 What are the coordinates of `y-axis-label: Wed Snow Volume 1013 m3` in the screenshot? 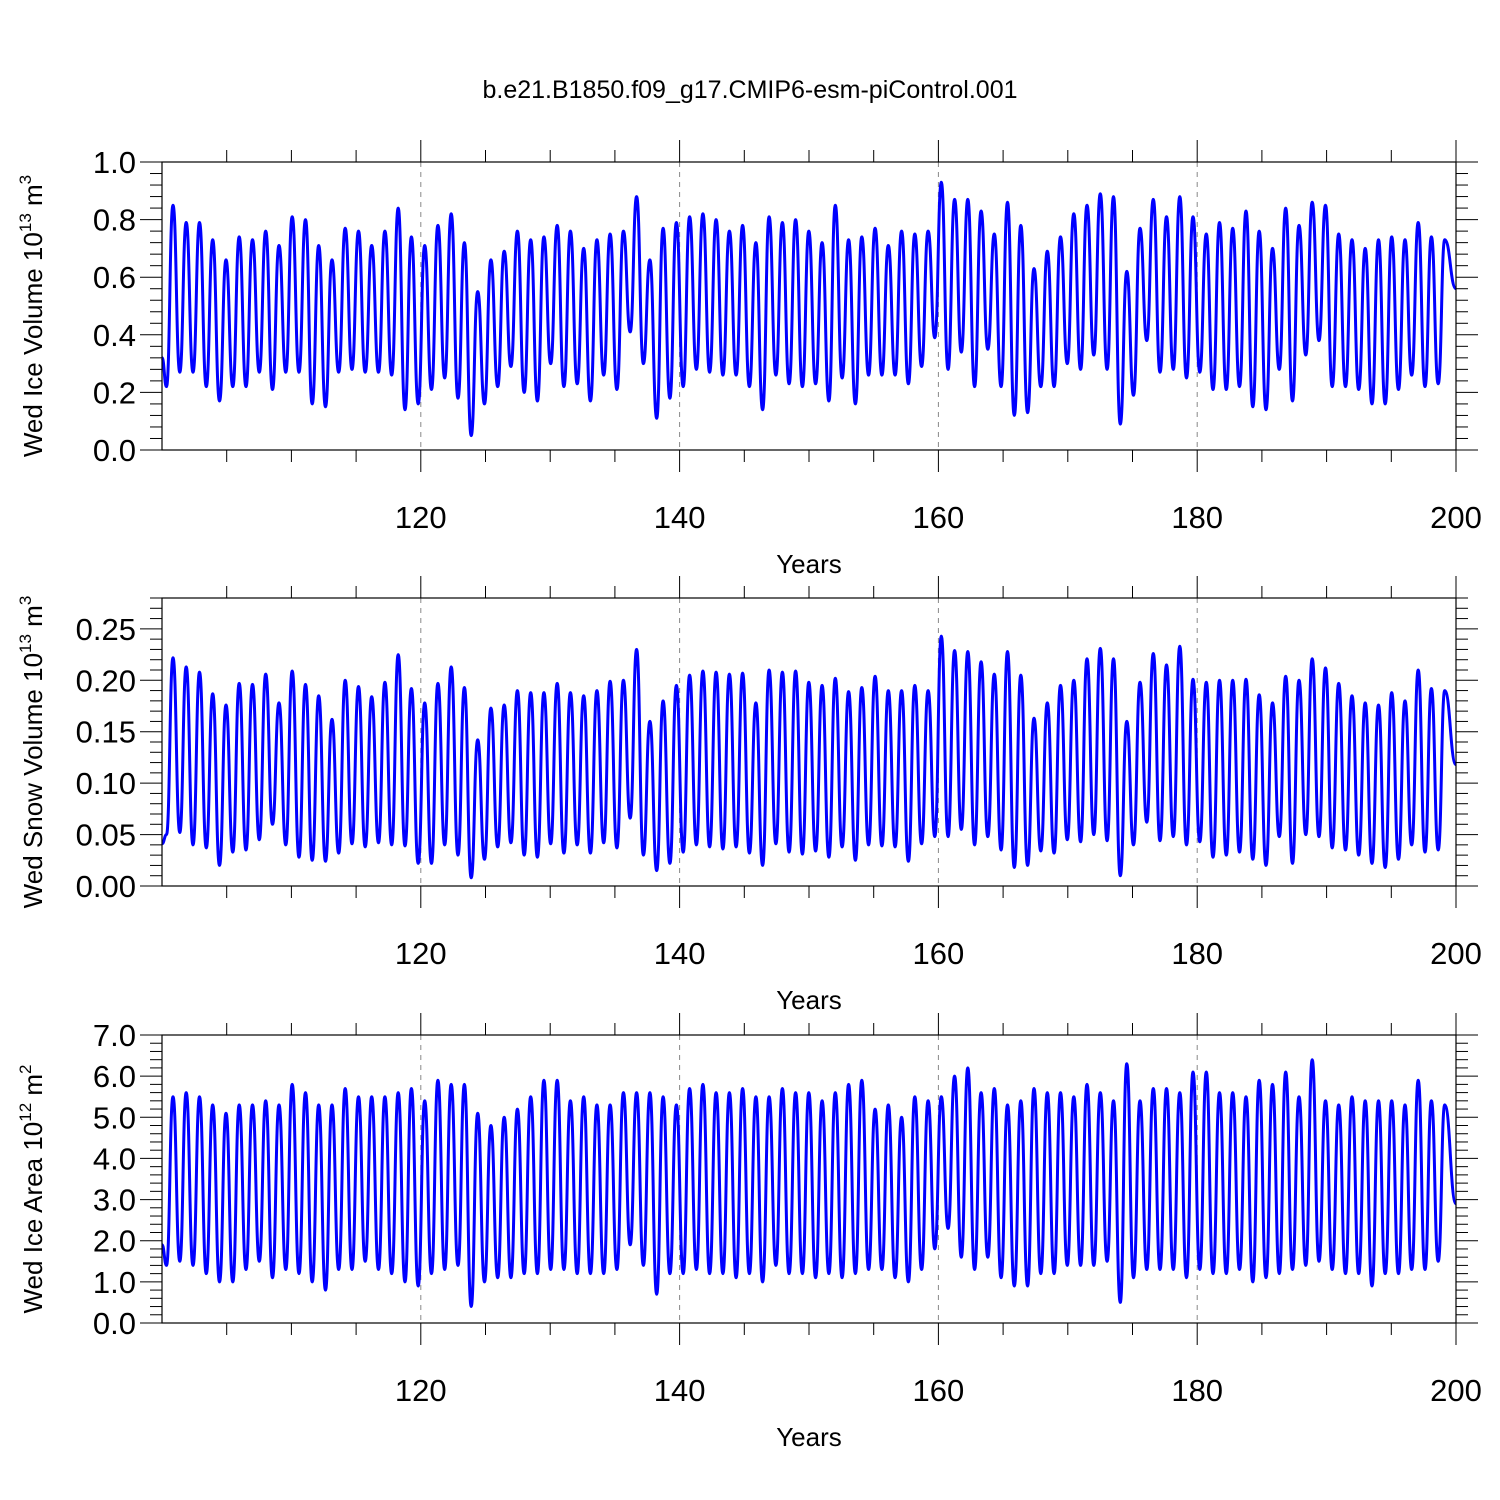 It's located at (32, 752).